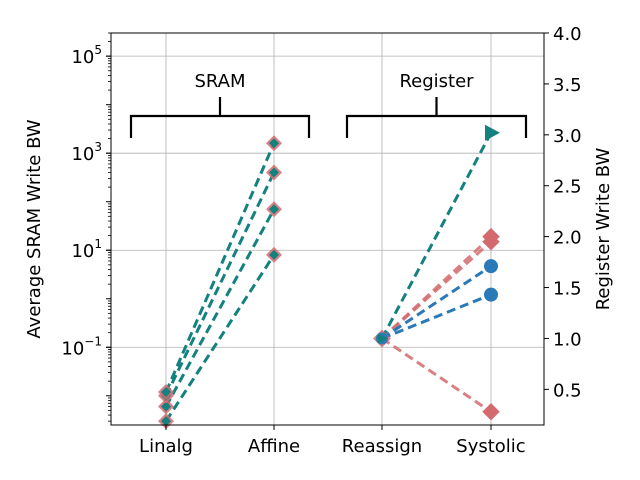 This screenshot has width=640, height=480. I want to click on right-axis-label: Register Write BW, so click(603, 229).